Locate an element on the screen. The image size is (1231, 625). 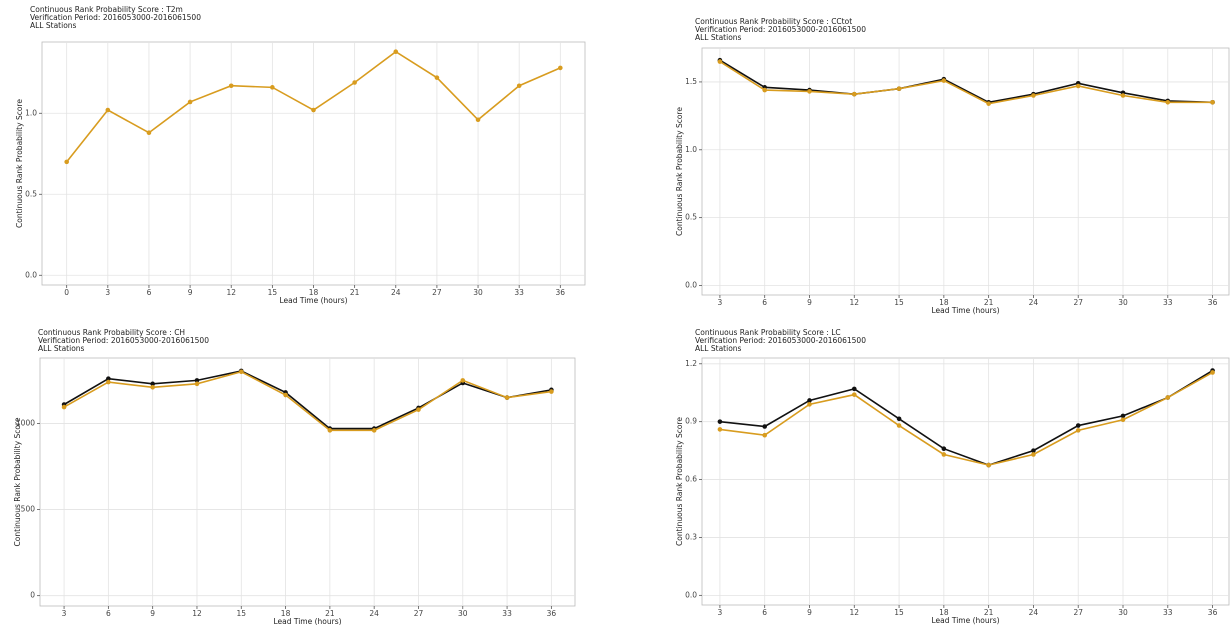
y-tick-label: 0.9 is located at coordinates (691, 421).